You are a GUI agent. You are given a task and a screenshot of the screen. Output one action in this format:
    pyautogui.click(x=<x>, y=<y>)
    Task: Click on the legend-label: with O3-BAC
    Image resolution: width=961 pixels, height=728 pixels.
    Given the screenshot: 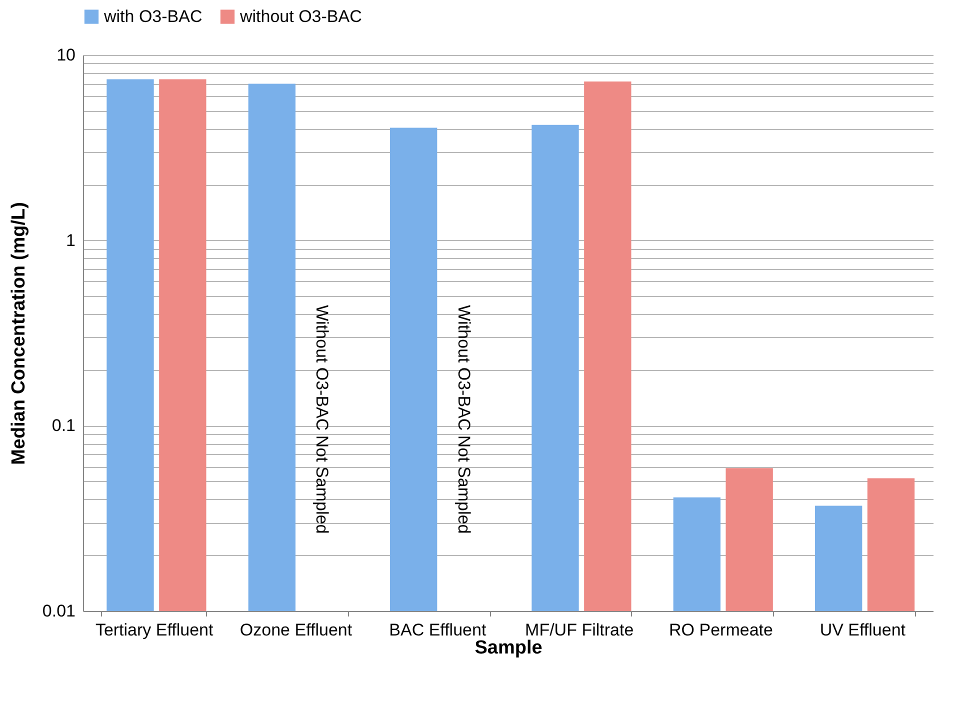 What is the action you would take?
    pyautogui.click(x=152, y=16)
    